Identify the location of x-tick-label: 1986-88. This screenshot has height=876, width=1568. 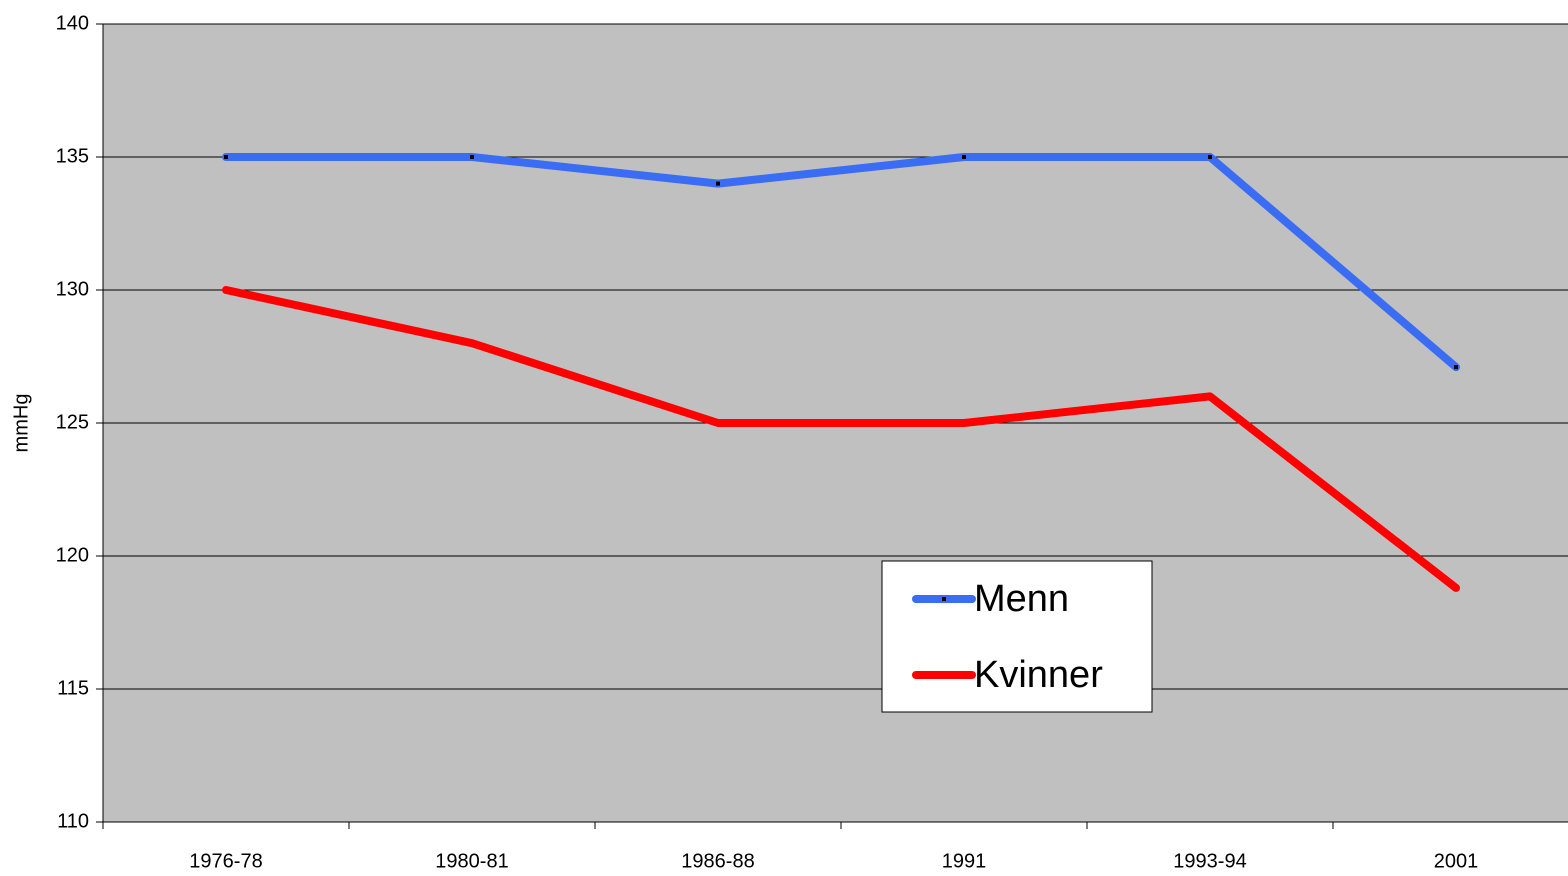
(717, 861).